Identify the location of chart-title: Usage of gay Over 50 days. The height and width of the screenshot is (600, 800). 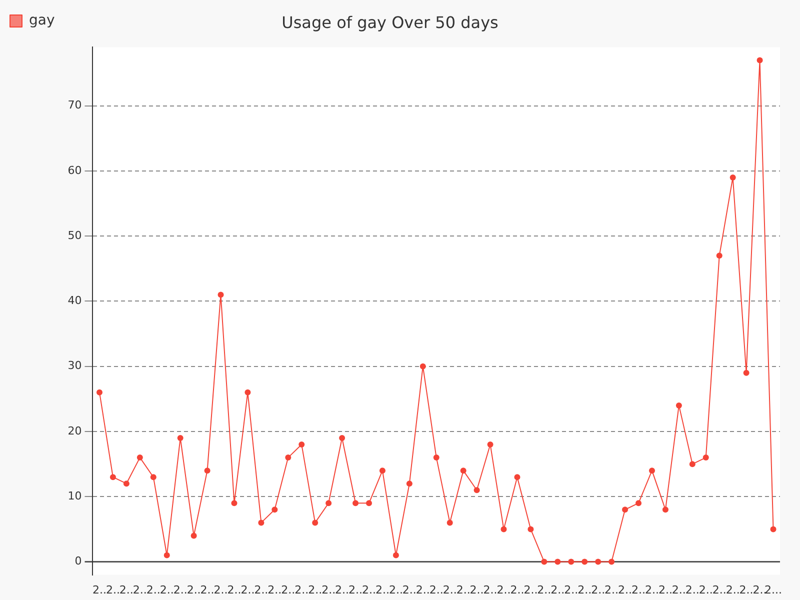
(390, 22).